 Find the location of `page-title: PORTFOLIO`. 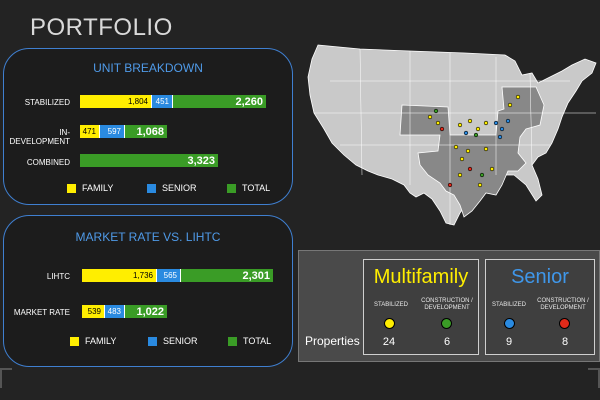

page-title: PORTFOLIO is located at coordinates (101, 27).